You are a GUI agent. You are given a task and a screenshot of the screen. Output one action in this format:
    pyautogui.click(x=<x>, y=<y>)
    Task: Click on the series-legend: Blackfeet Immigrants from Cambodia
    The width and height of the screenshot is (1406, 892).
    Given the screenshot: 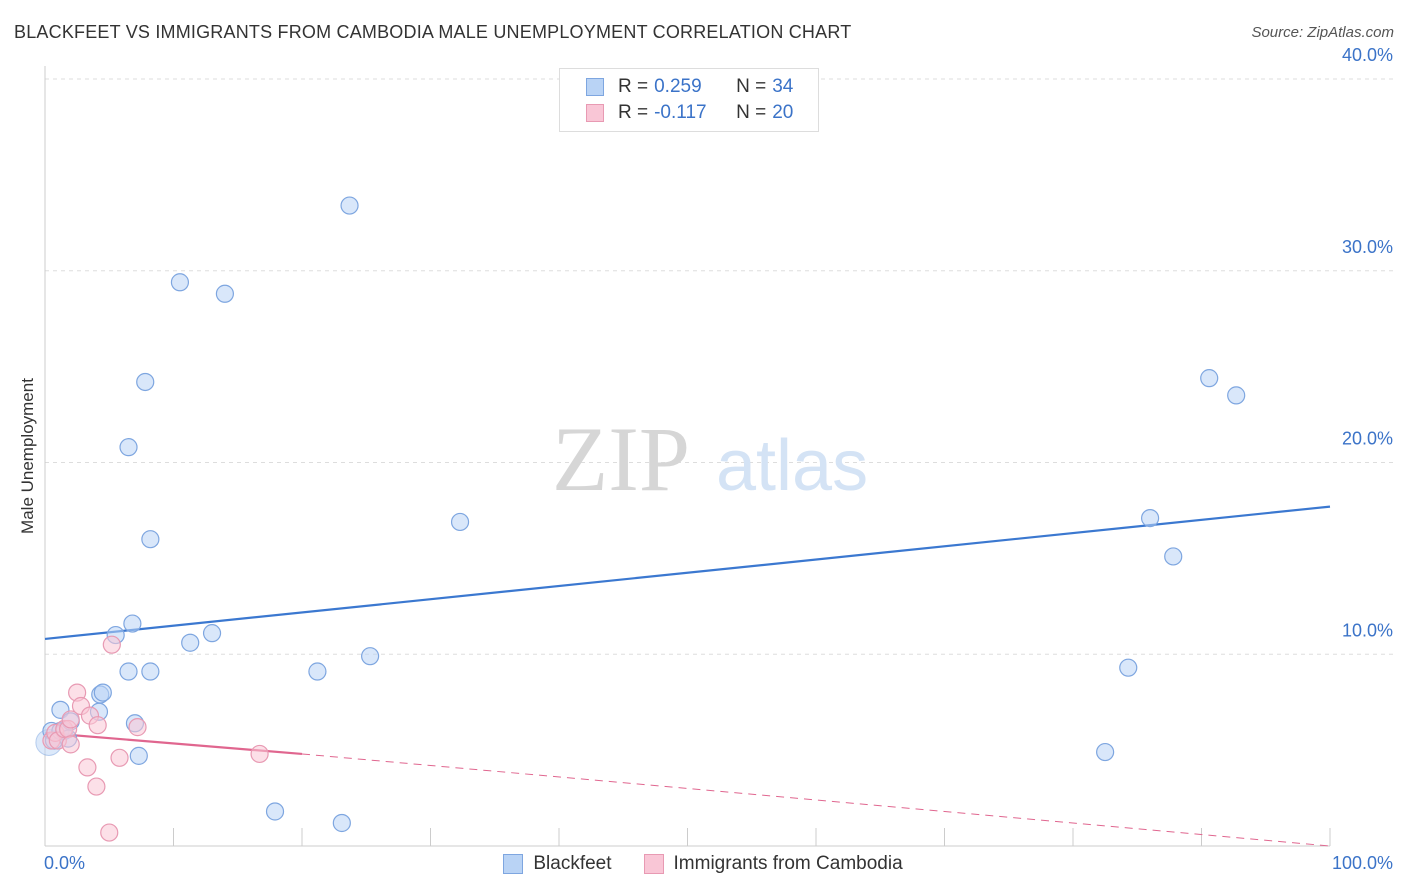 What is the action you would take?
    pyautogui.click(x=703, y=864)
    